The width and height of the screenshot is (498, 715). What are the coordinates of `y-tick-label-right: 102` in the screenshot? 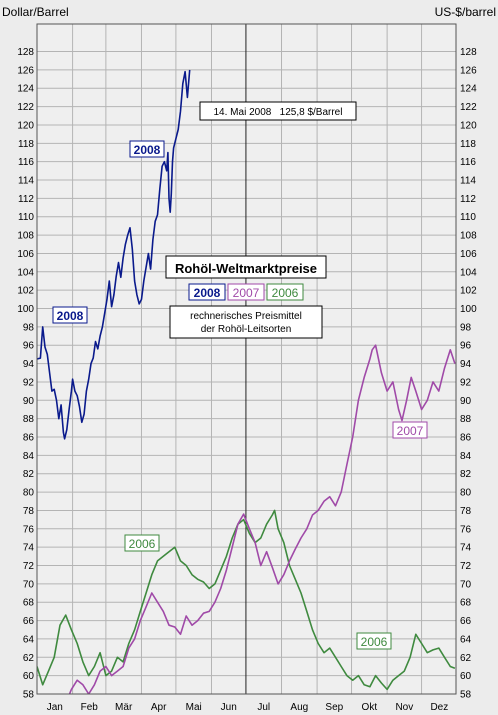 It's located at (468, 291).